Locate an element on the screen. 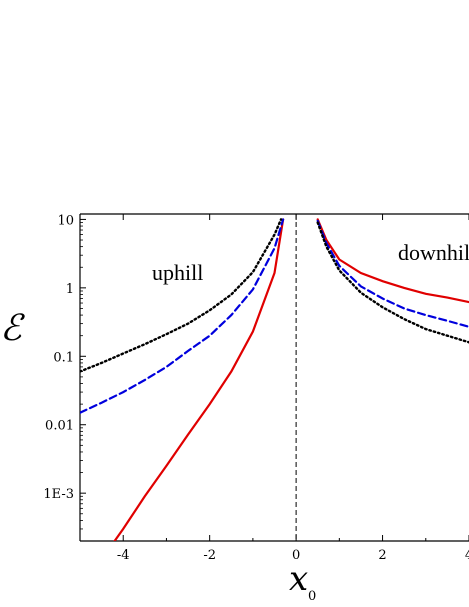 This screenshot has height=607, width=469. annotation-uphill: uphill is located at coordinates (177, 272).